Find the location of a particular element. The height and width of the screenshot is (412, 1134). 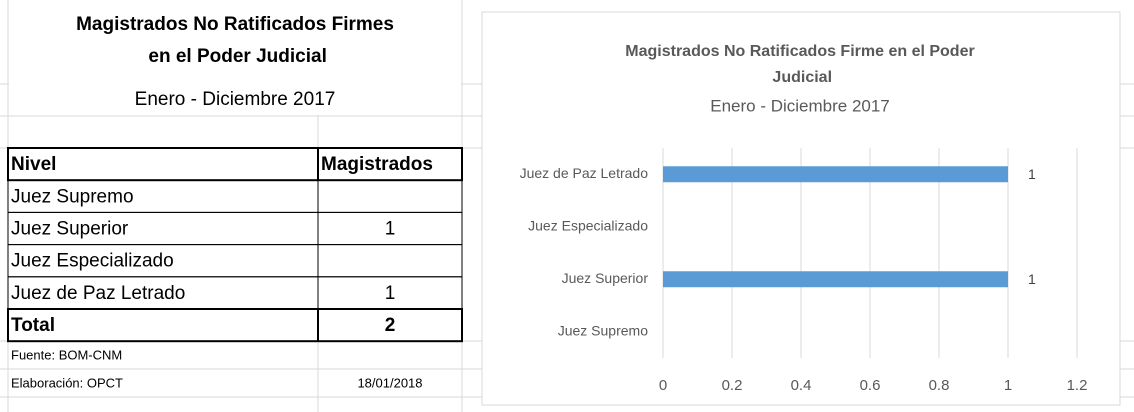

prepared-note: Elaboración: OPCT is located at coordinates (67, 382).